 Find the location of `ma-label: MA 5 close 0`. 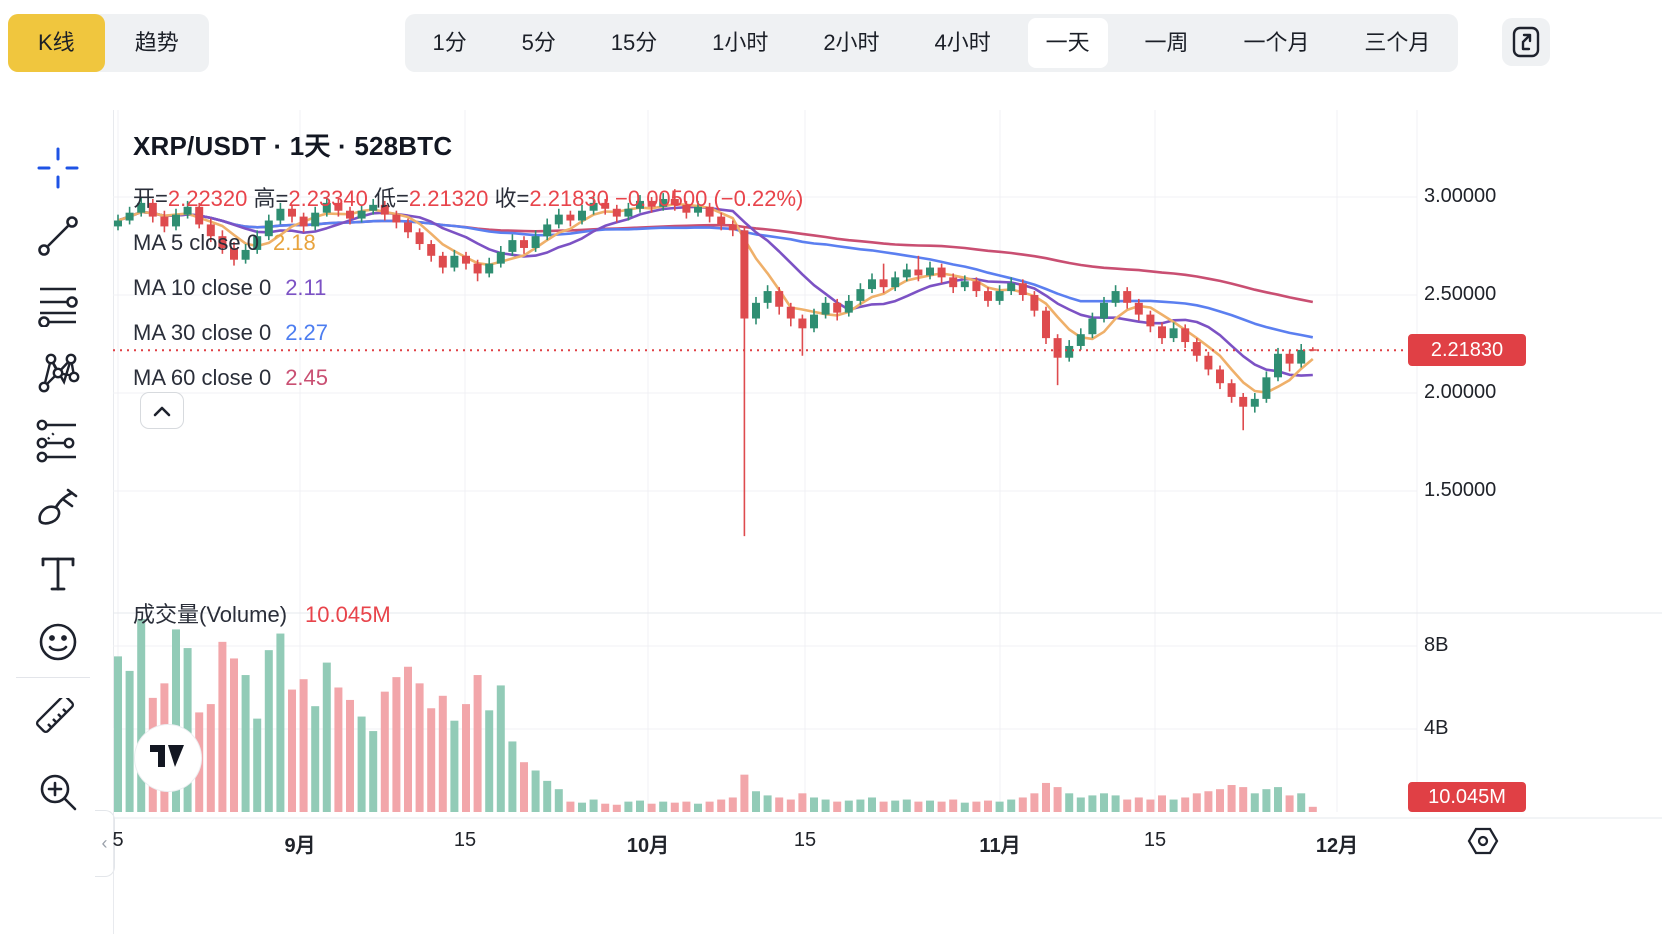

ma-label: MA 5 close 0 is located at coordinates (196, 242).